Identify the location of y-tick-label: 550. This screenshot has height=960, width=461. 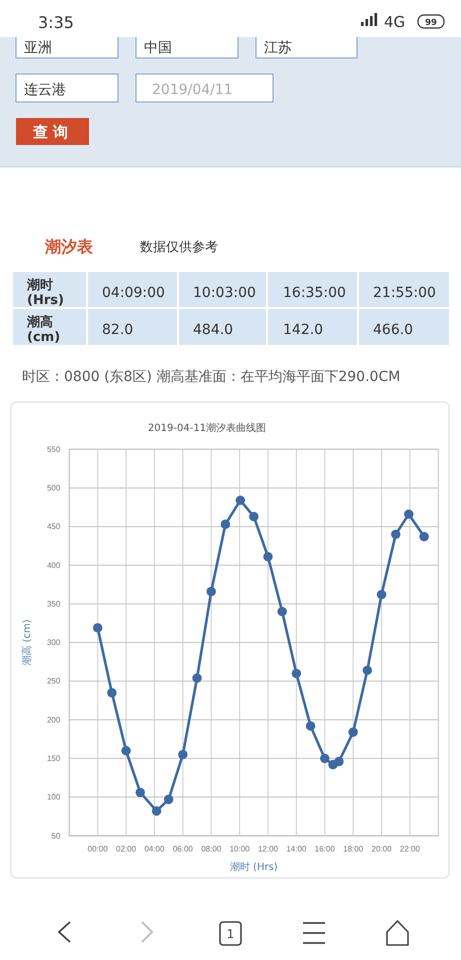
(53, 449).